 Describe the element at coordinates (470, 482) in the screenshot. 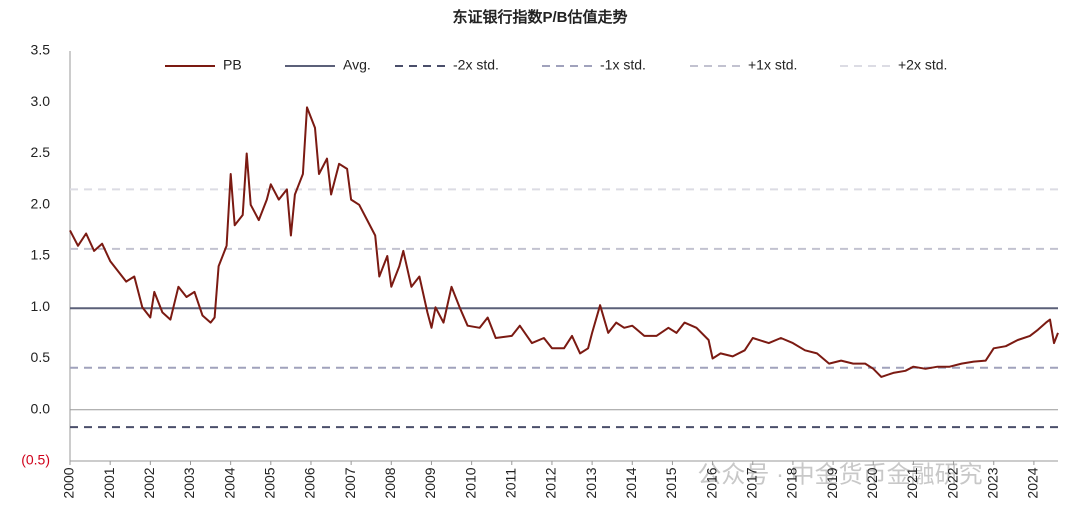

I see `x-tick-label: 2010` at that location.